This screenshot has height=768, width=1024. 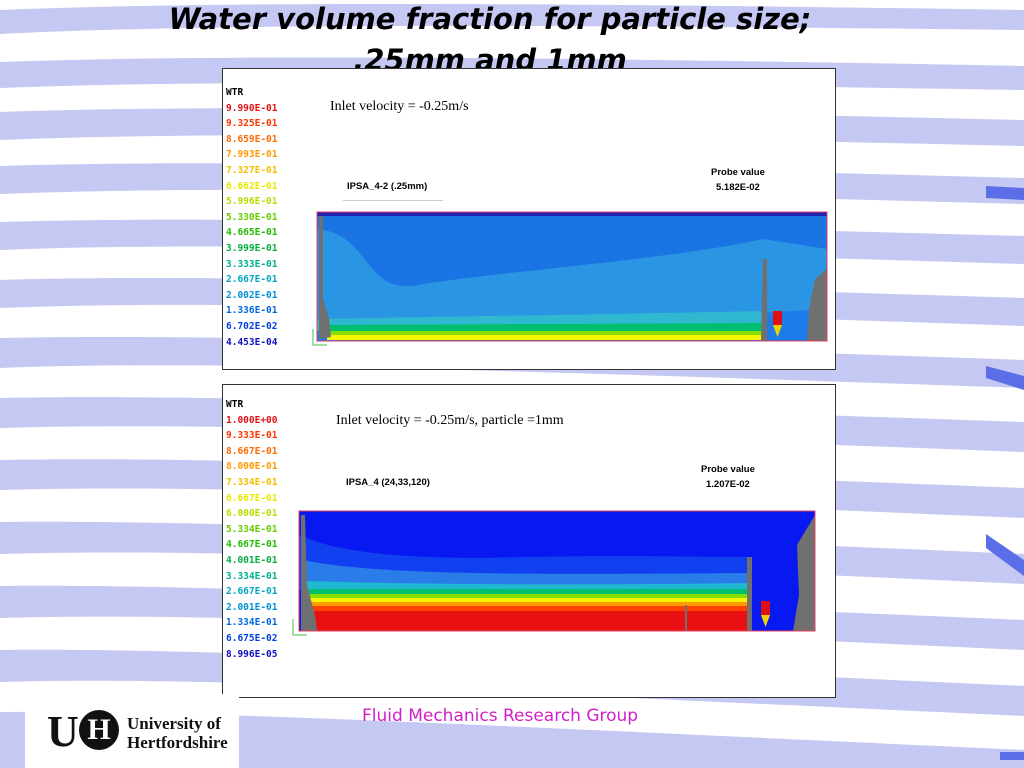 I want to click on legend-entry: 6.702E-02, so click(x=252, y=326).